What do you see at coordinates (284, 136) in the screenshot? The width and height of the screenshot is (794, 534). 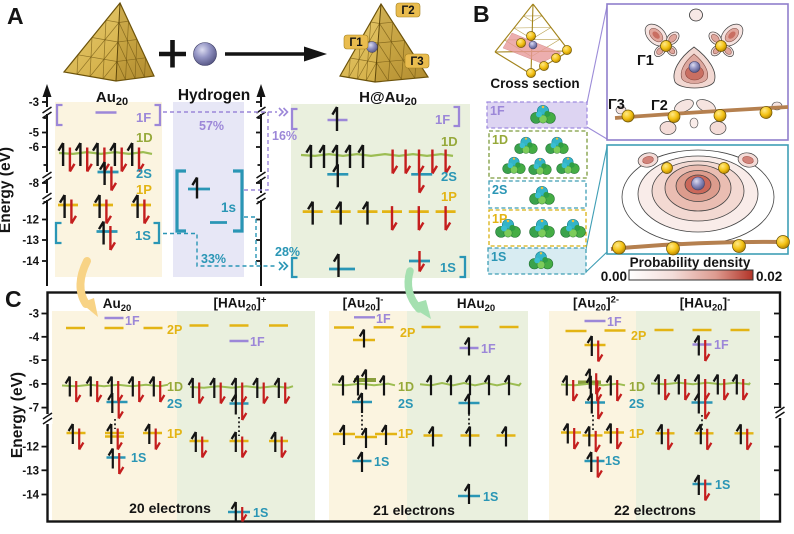 I see `svg-text: 16%` at bounding box center [284, 136].